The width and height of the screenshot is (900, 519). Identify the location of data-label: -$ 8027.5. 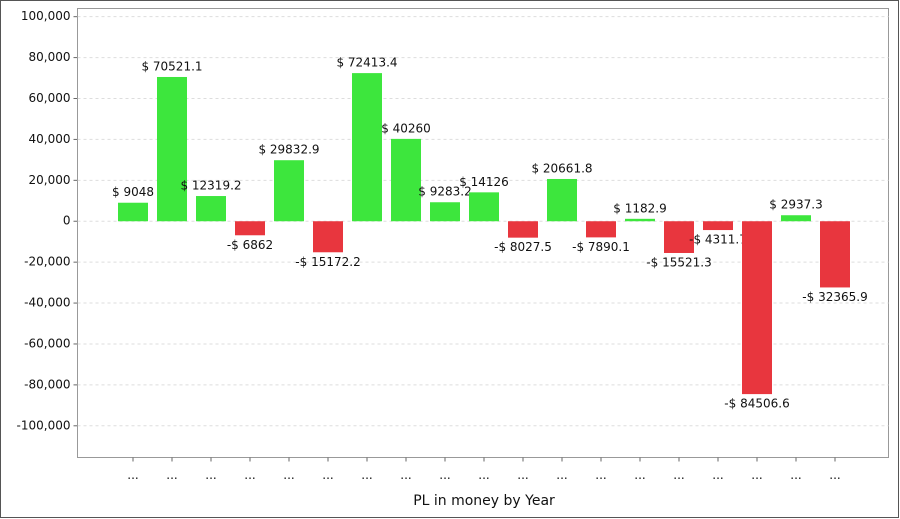
(523, 247).